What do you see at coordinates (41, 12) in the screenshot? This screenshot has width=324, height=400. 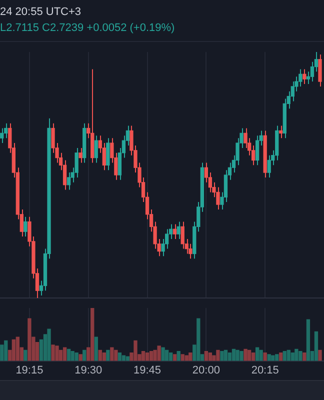 I see `text: 24 20:55 UTC+3` at bounding box center [41, 12].